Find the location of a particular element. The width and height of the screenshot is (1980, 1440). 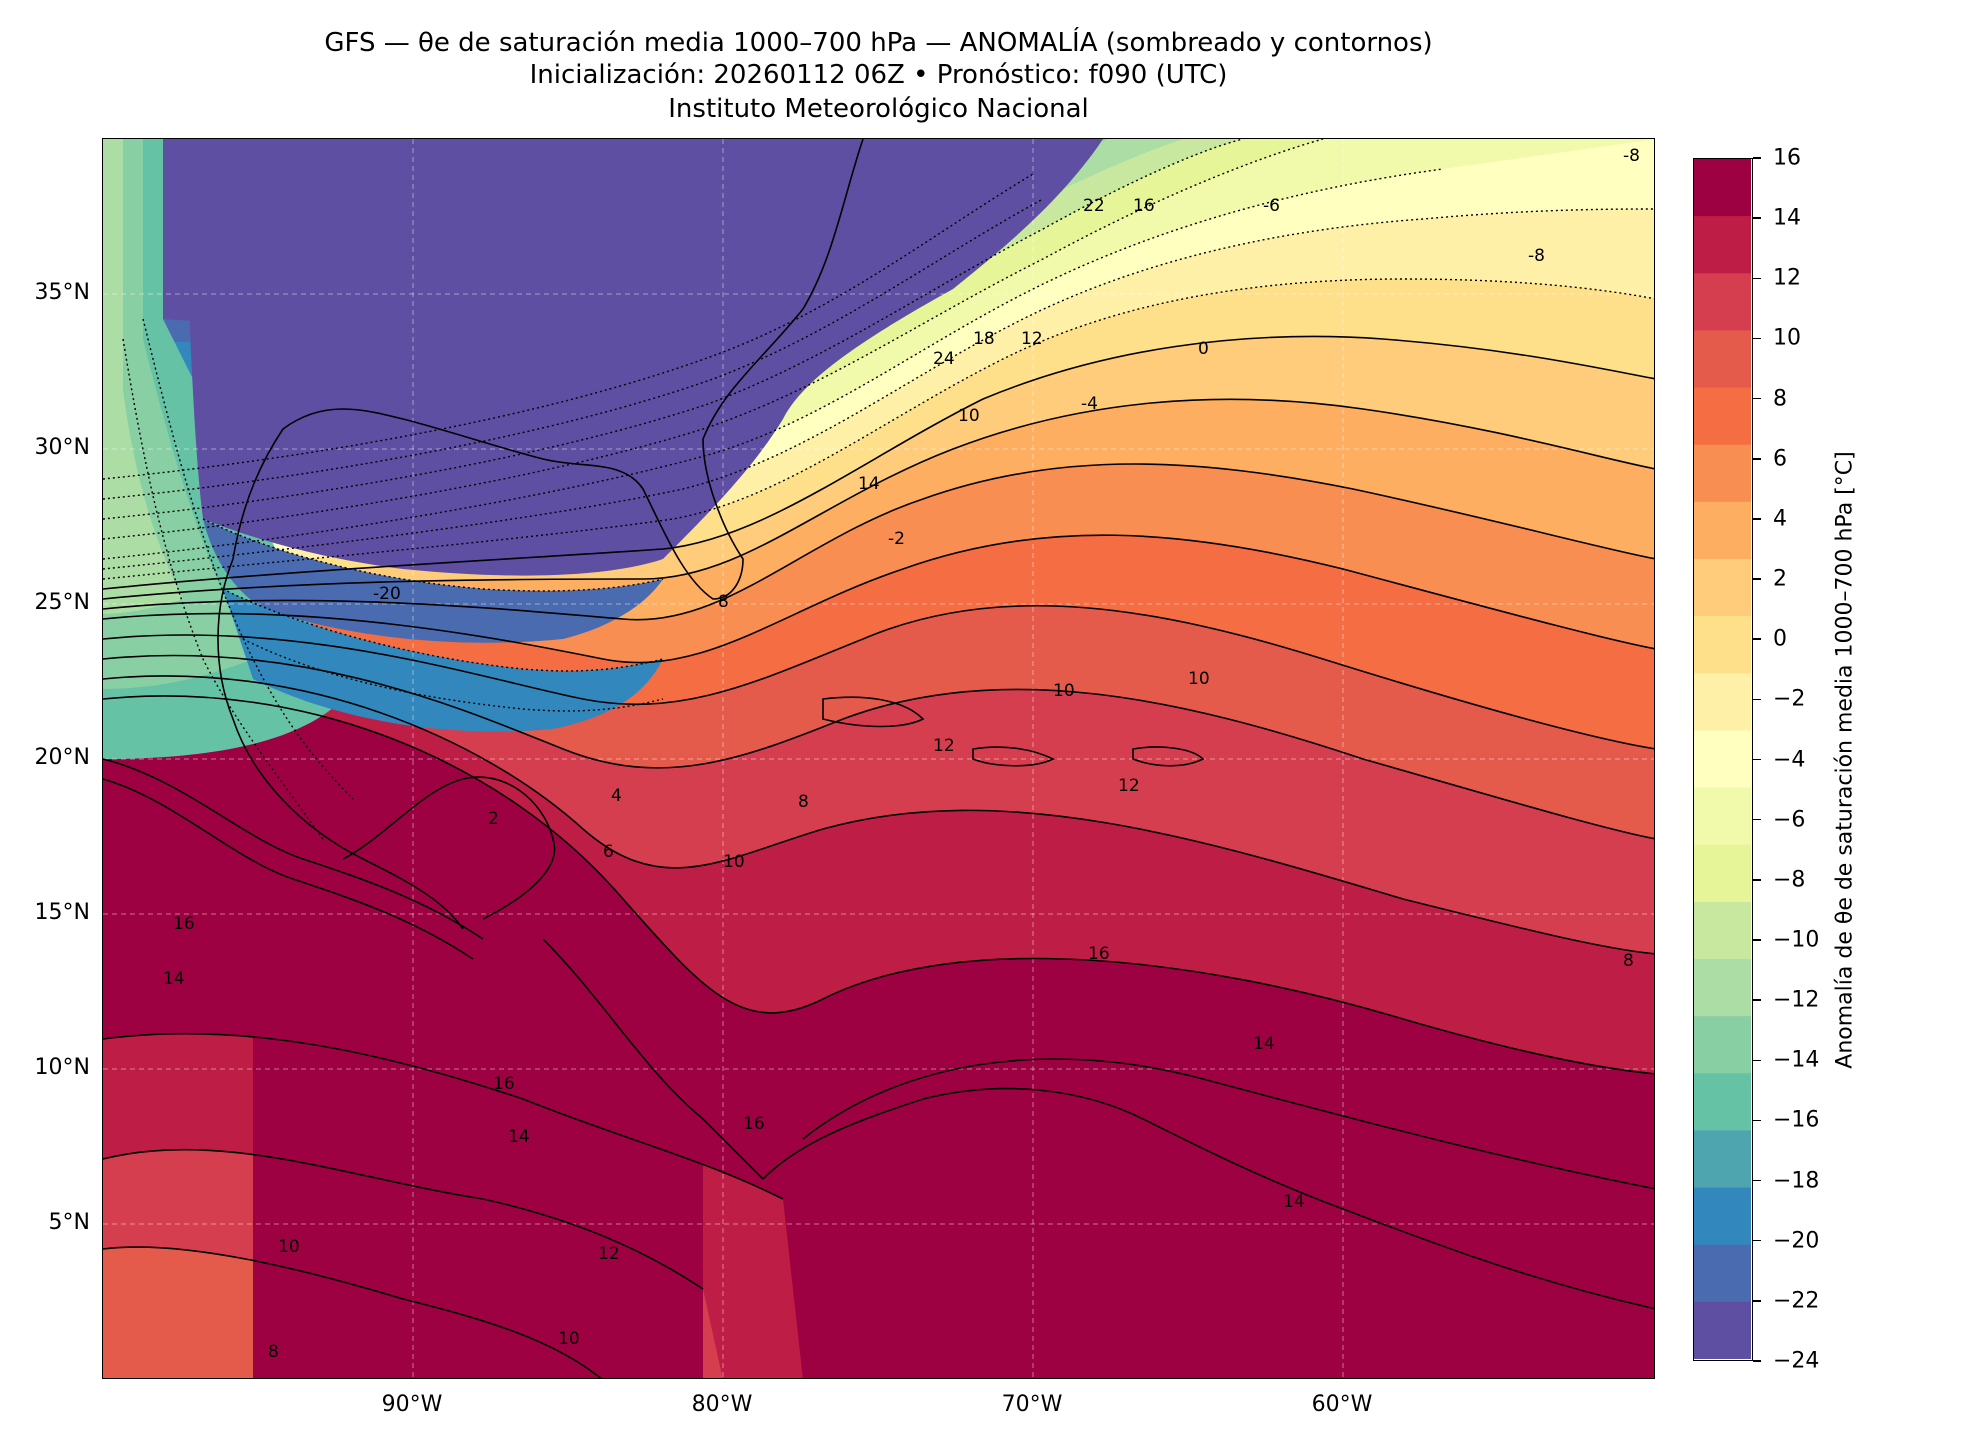

field-gulf-cold is located at coordinates (643, 357).